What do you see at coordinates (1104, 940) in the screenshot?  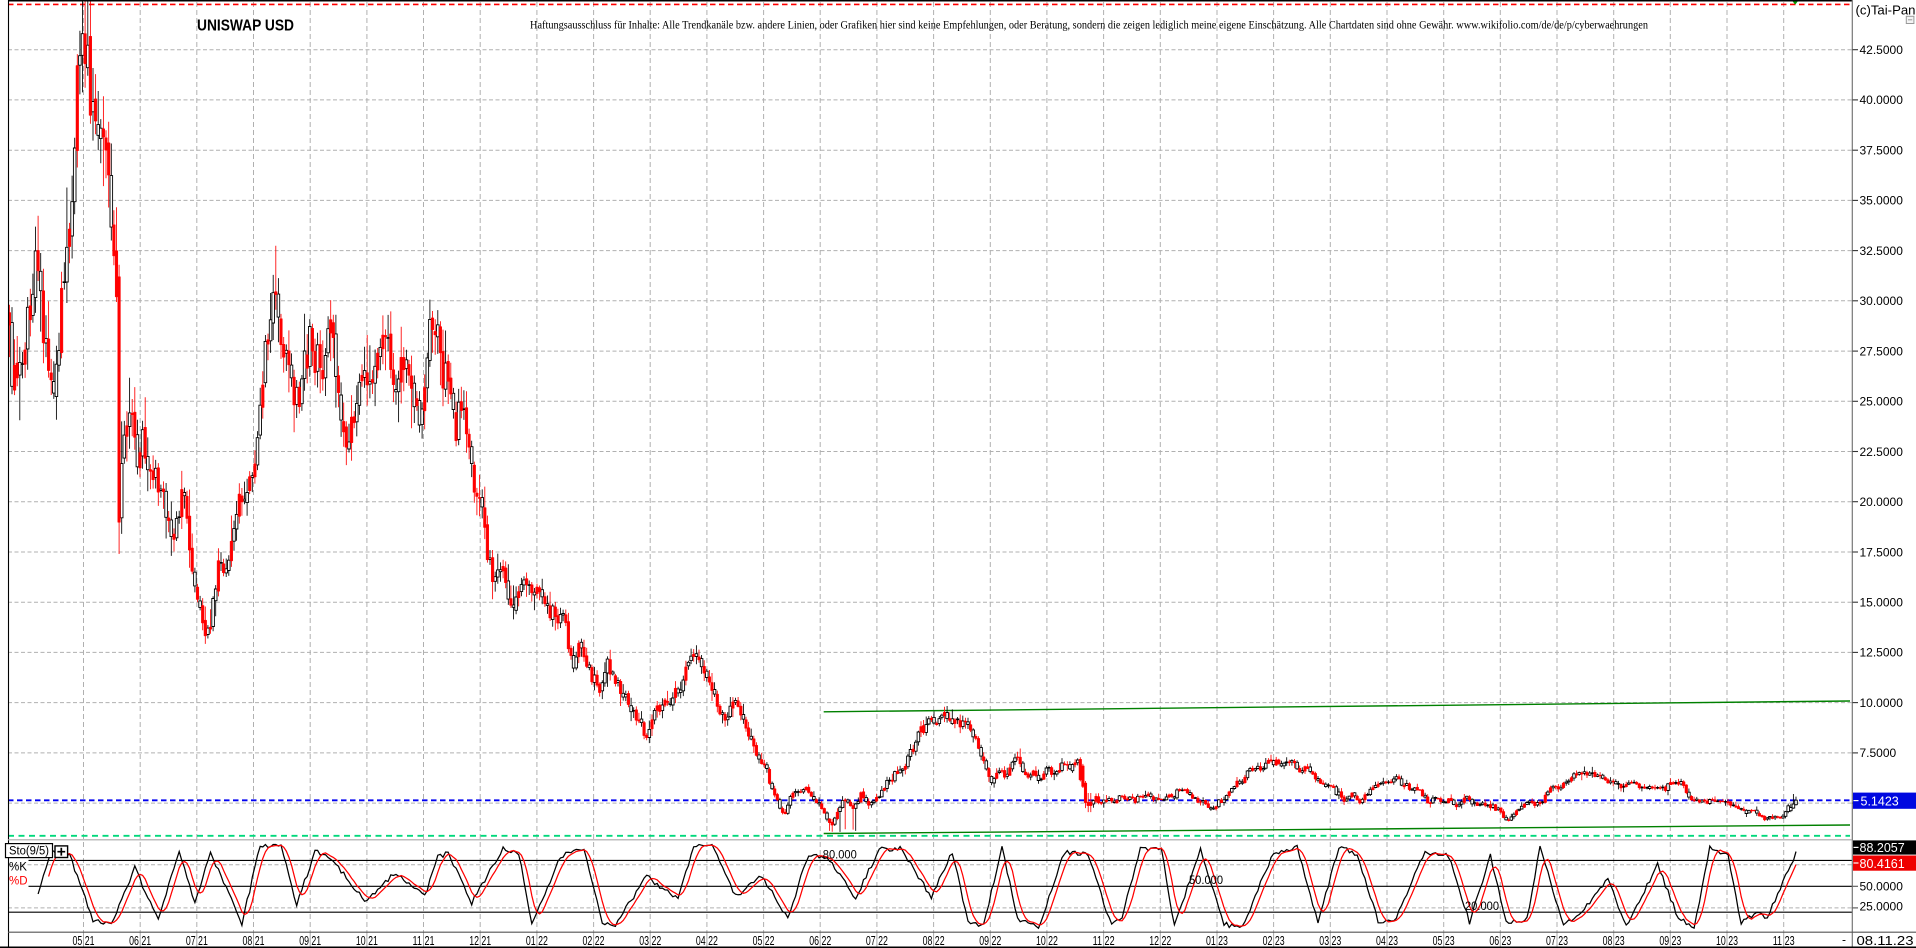 I see `svg-text: 11 22` at bounding box center [1104, 940].